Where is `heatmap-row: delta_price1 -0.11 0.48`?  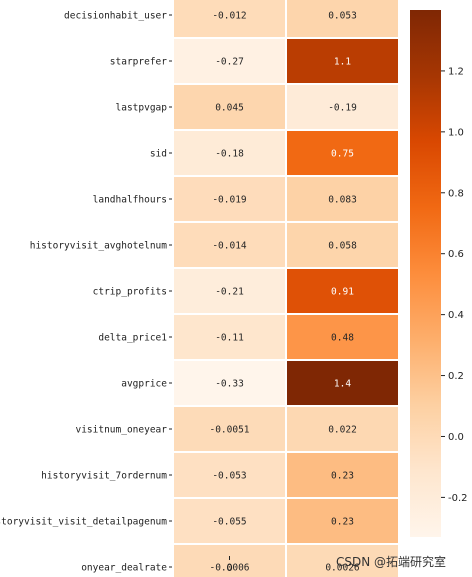 heatmap-row: delta_price1 -0.11 0.48 is located at coordinates (249, 337).